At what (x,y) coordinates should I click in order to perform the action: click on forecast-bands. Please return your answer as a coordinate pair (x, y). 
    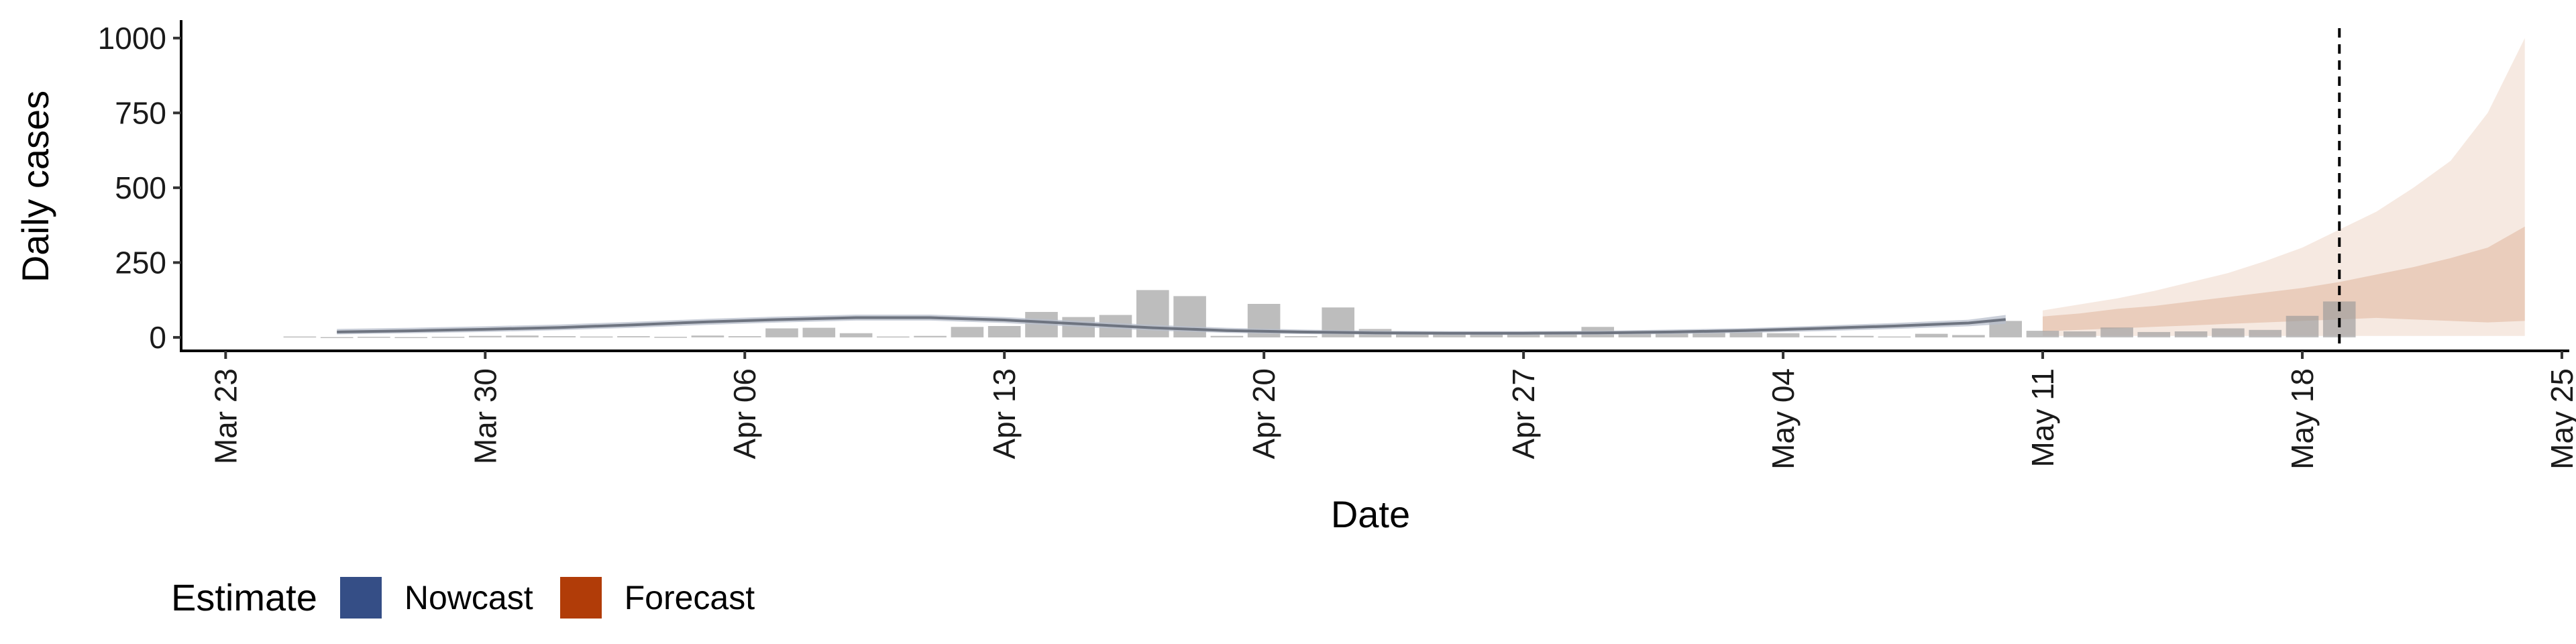
    Looking at the image, I should click on (2284, 187).